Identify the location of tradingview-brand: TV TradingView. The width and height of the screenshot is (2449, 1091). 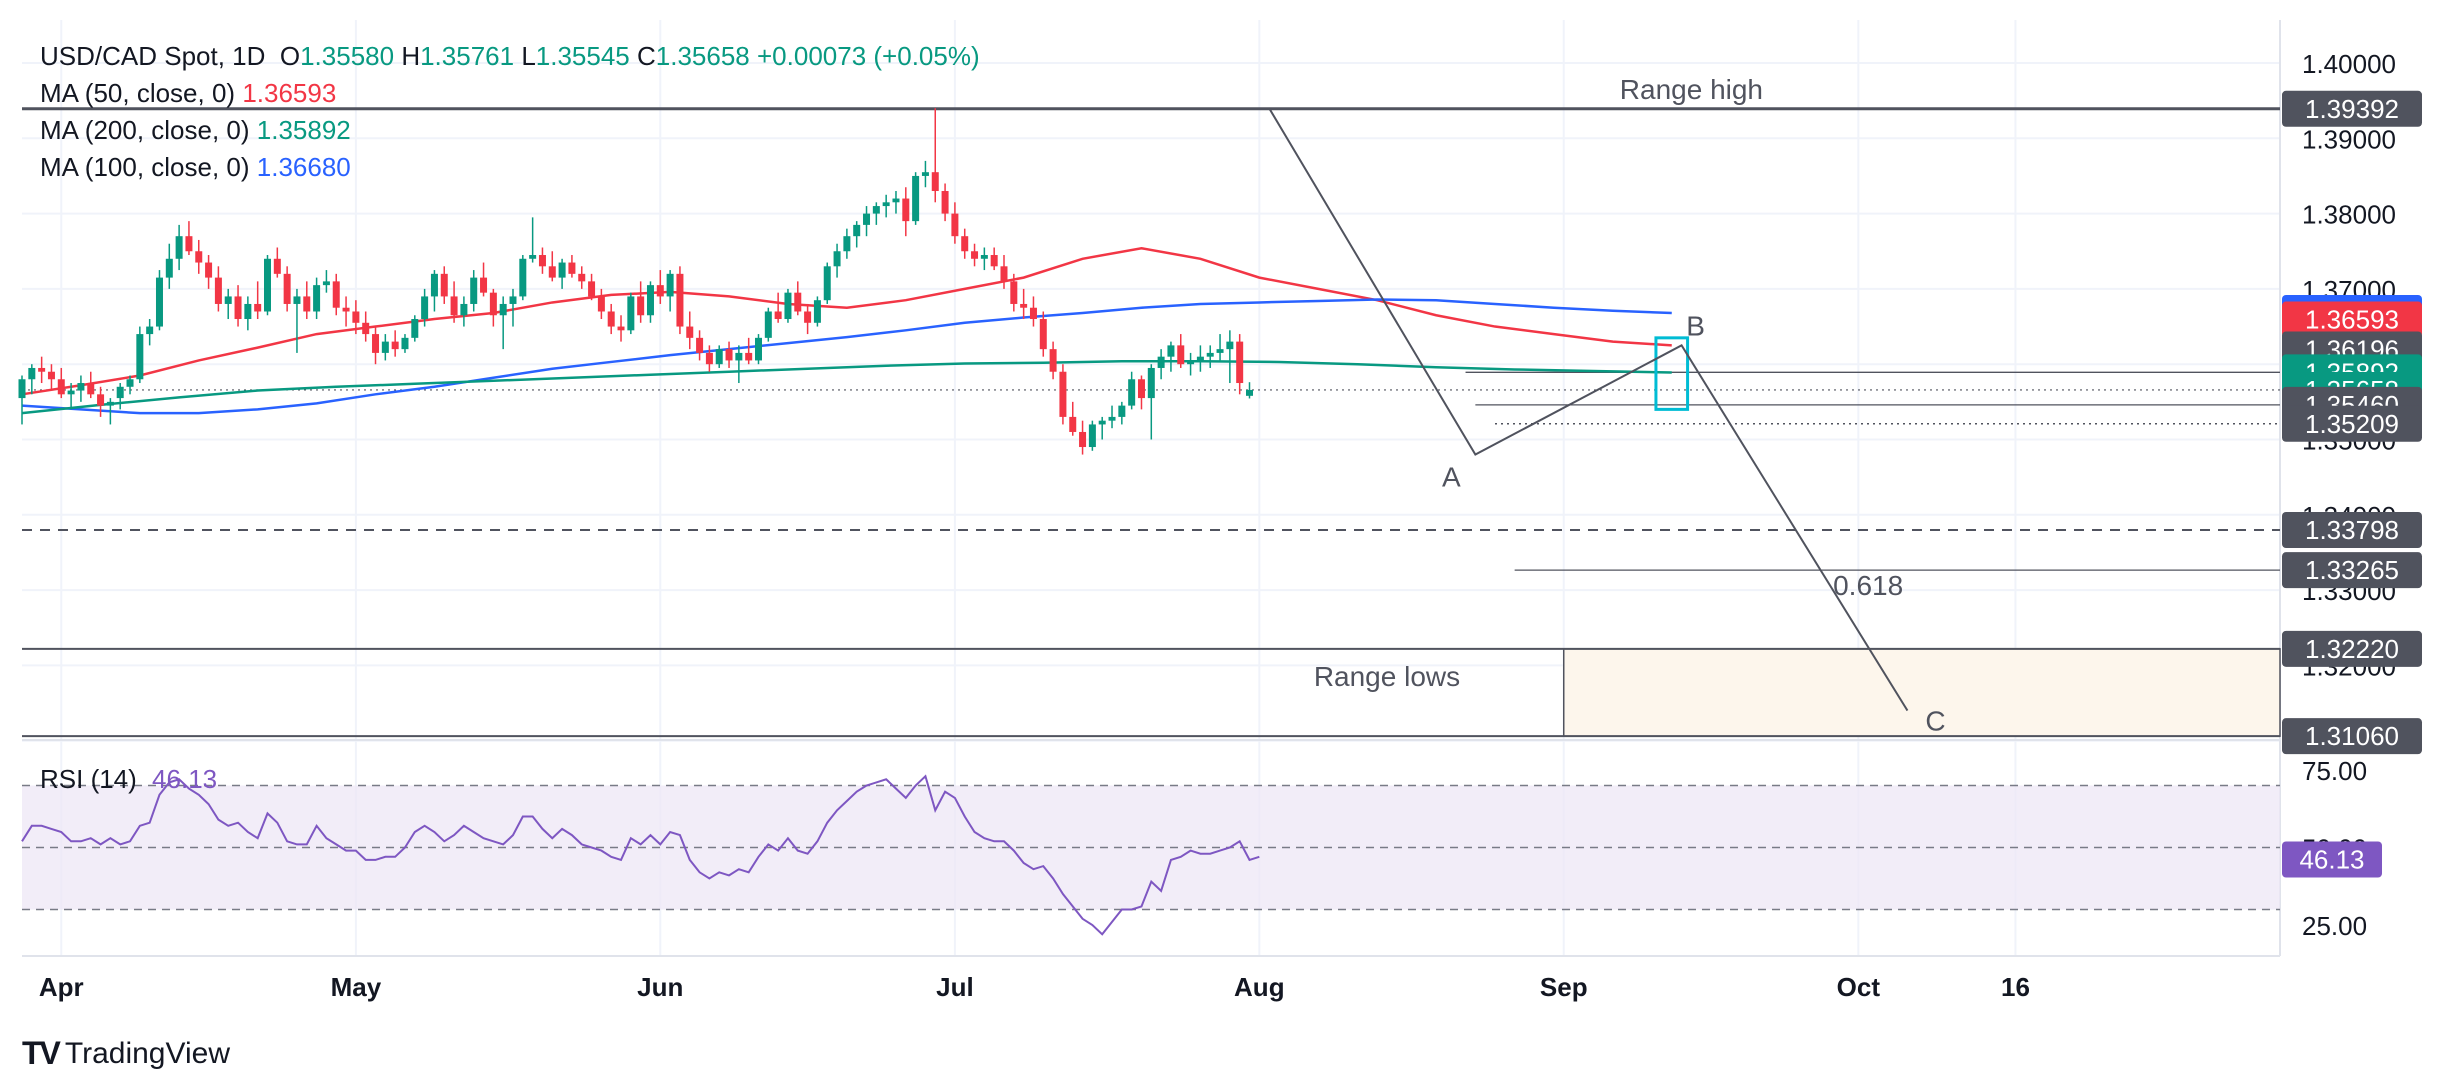
(126, 1053).